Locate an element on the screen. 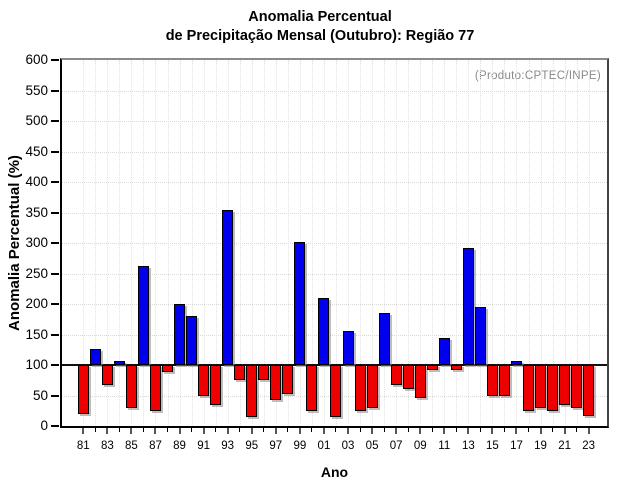  y-axis-tick-label: 0 is located at coordinates (44, 425).